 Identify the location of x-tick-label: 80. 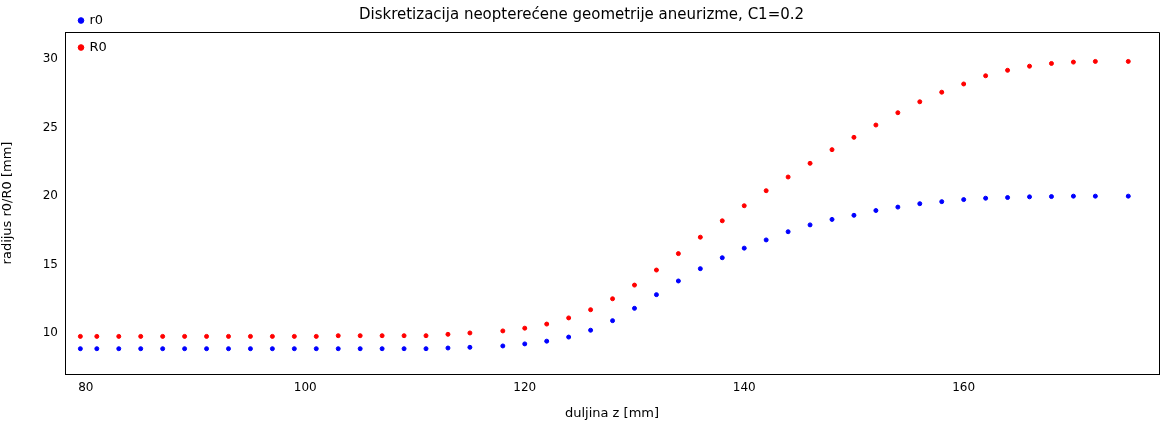
(86, 387).